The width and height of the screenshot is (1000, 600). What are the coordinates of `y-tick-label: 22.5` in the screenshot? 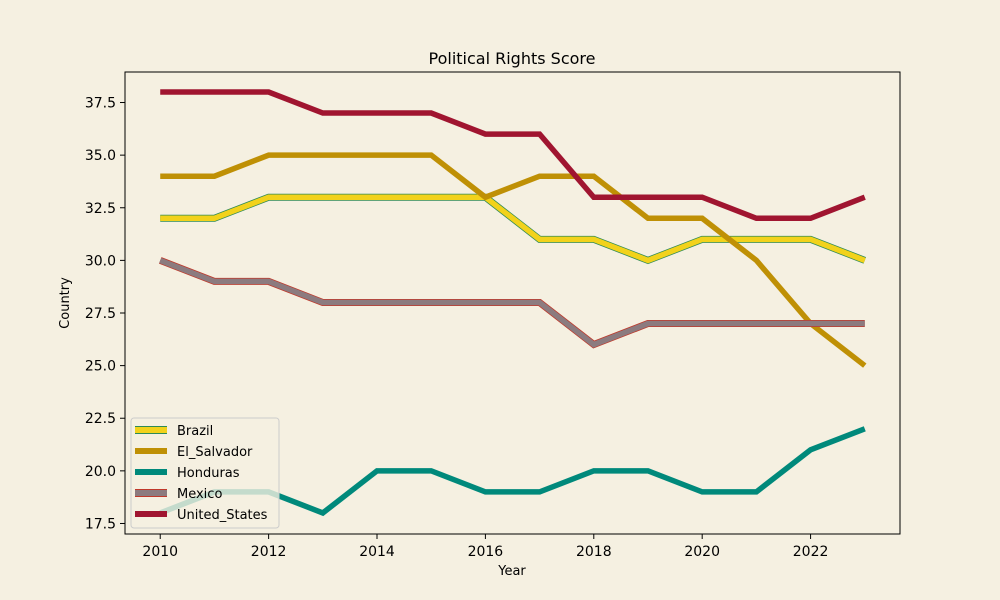 It's located at (100, 419).